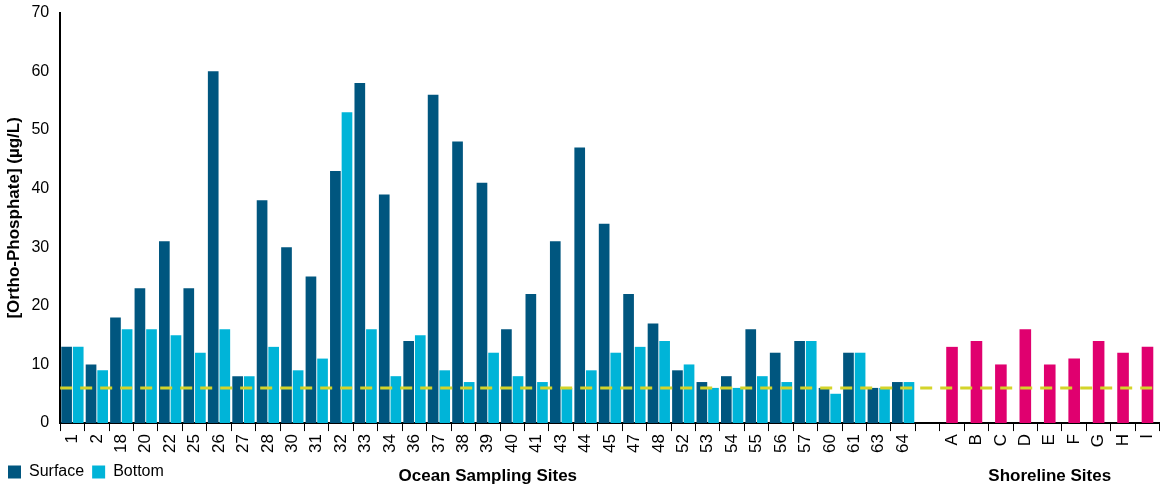  What do you see at coordinates (40, 12) in the screenshot?
I see `y-tick-label: 70` at bounding box center [40, 12].